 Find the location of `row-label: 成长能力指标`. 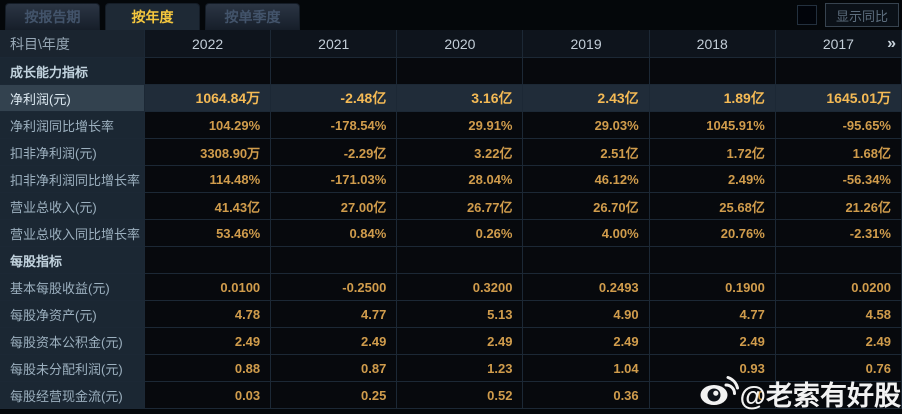

row-label: 成长能力指标 is located at coordinates (72, 71).